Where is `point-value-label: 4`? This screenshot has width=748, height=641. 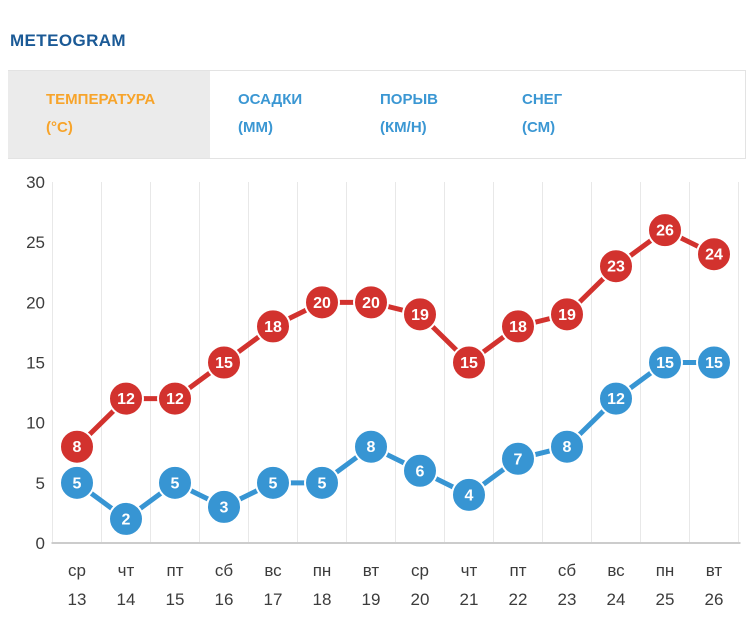 point-value-label: 4 is located at coordinates (469, 495).